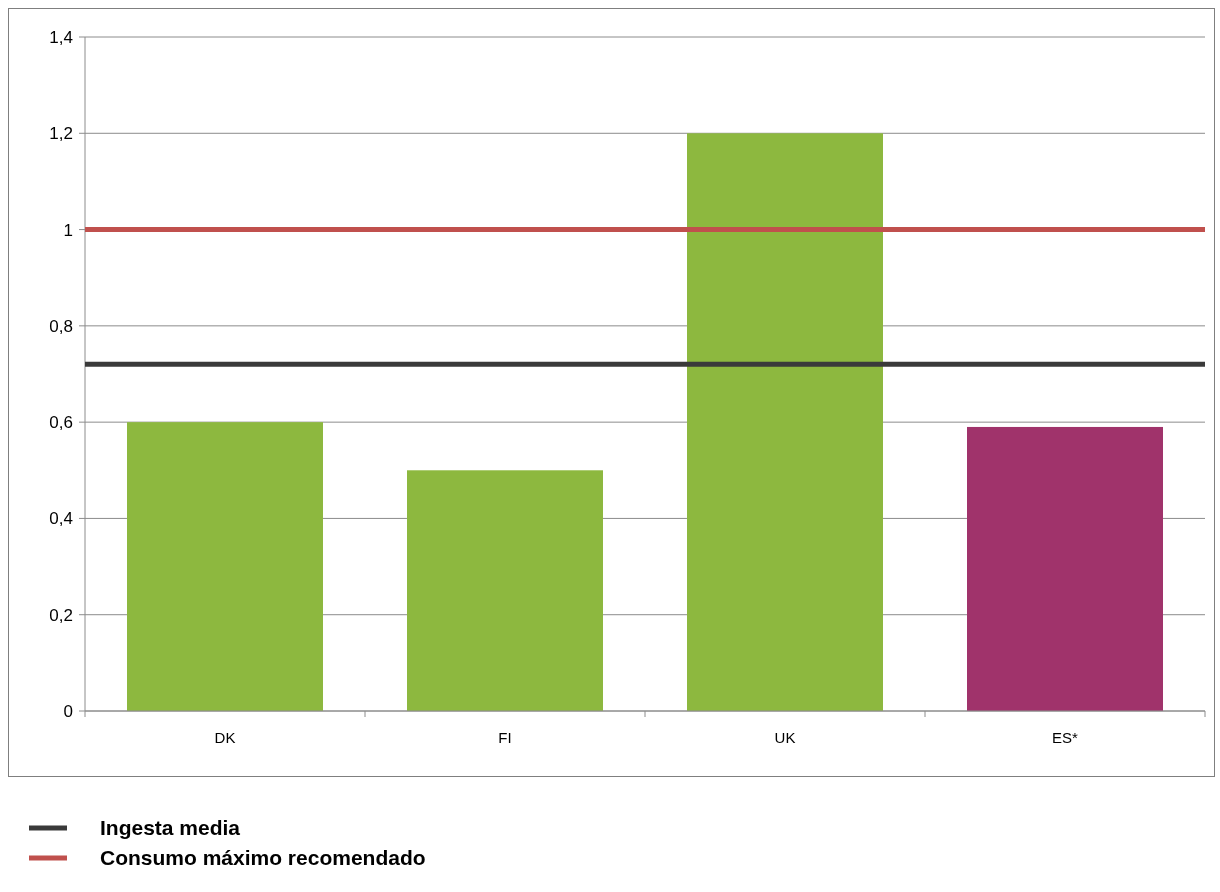 This screenshot has width=1220, height=892. What do you see at coordinates (61, 326) in the screenshot?
I see `y-tick-label: 0,8` at bounding box center [61, 326].